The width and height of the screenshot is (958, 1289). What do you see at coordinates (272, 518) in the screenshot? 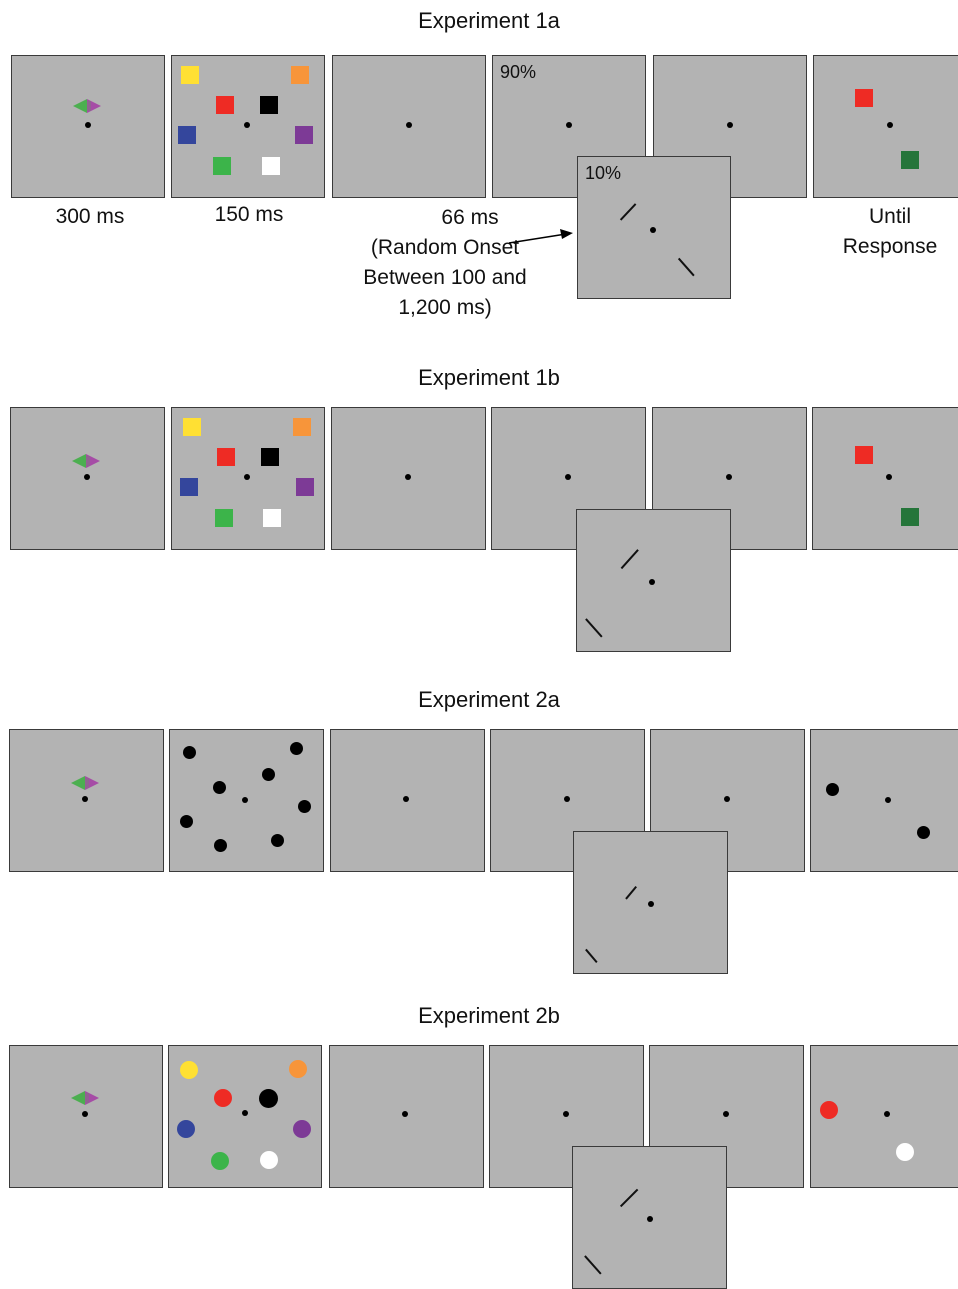
I see `white-square` at bounding box center [272, 518].